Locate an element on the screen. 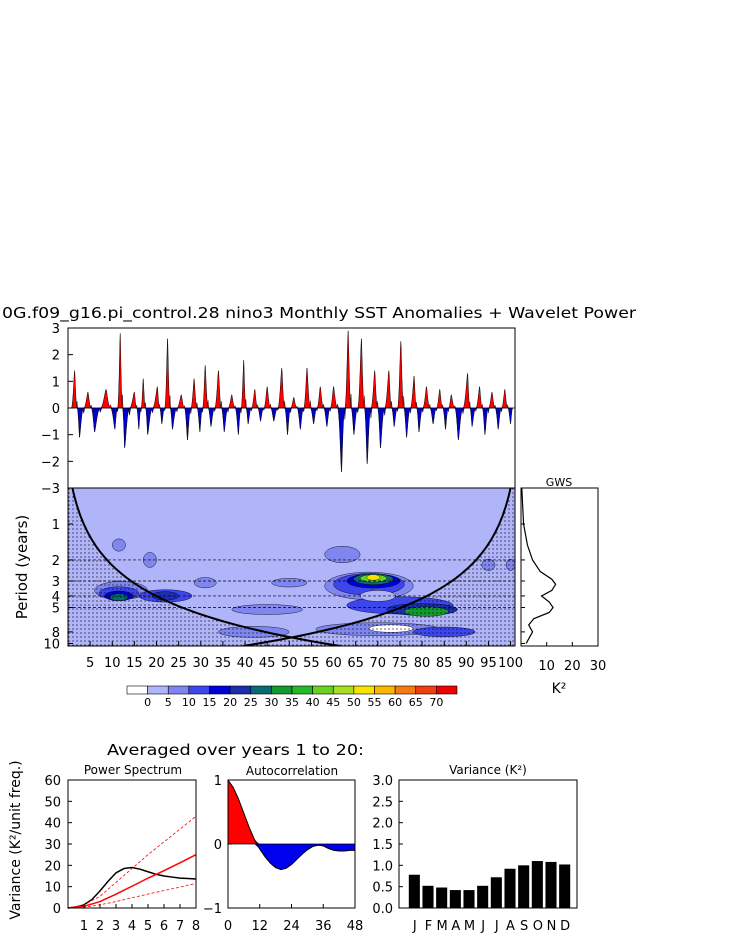  sst-anomaly-panel: 3 2 1 0 −1 −2 −3 is located at coordinates (278, 409).